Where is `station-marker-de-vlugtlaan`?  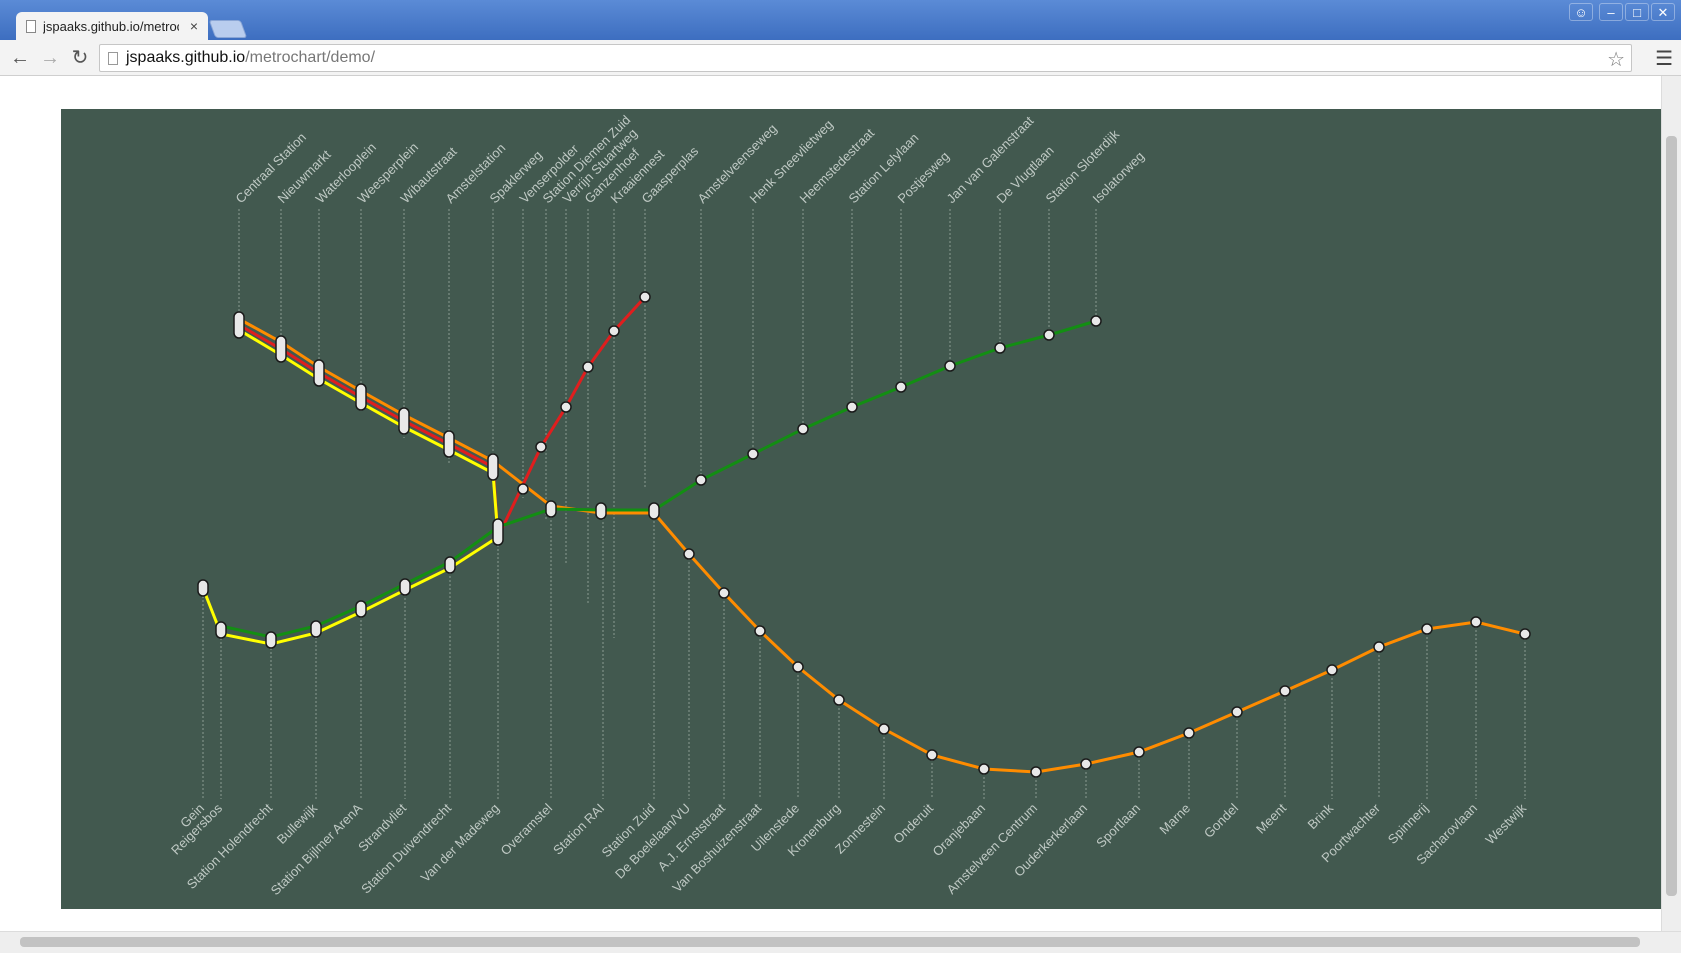
station-marker-de-vlugtlaan is located at coordinates (1000, 348).